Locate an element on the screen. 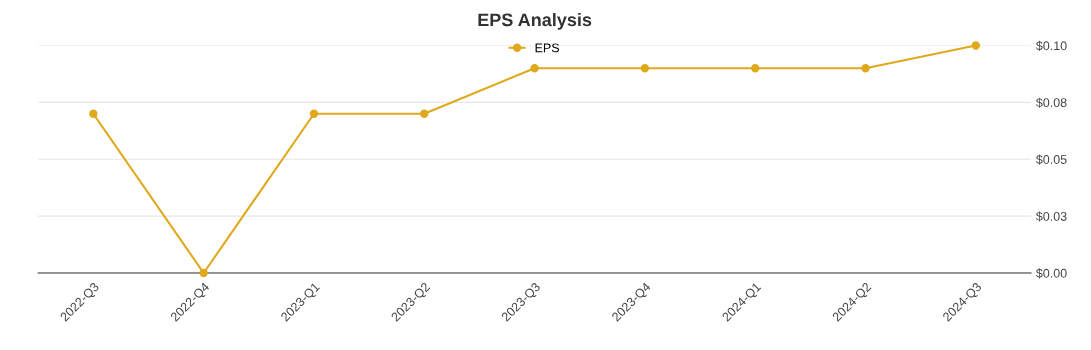 Image resolution: width=1091 pixels, height=350 pixels. y-tick-label: $0.03 is located at coordinates (1051, 216).